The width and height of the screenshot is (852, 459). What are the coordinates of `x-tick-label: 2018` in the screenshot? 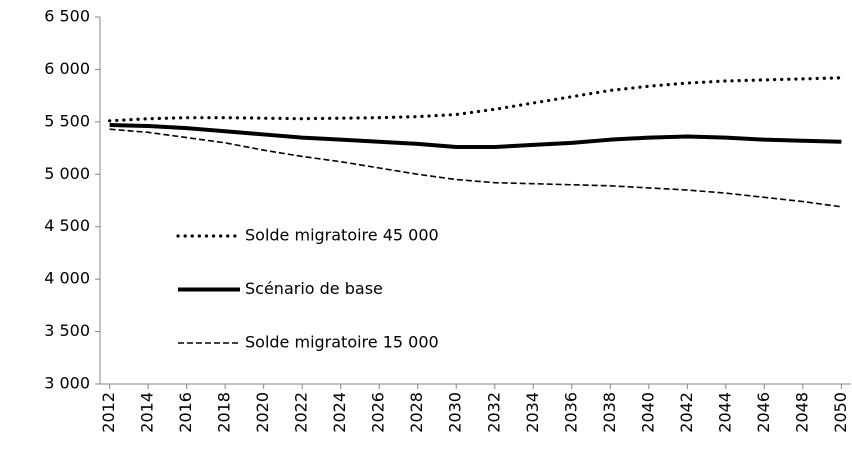 It's located at (224, 412).